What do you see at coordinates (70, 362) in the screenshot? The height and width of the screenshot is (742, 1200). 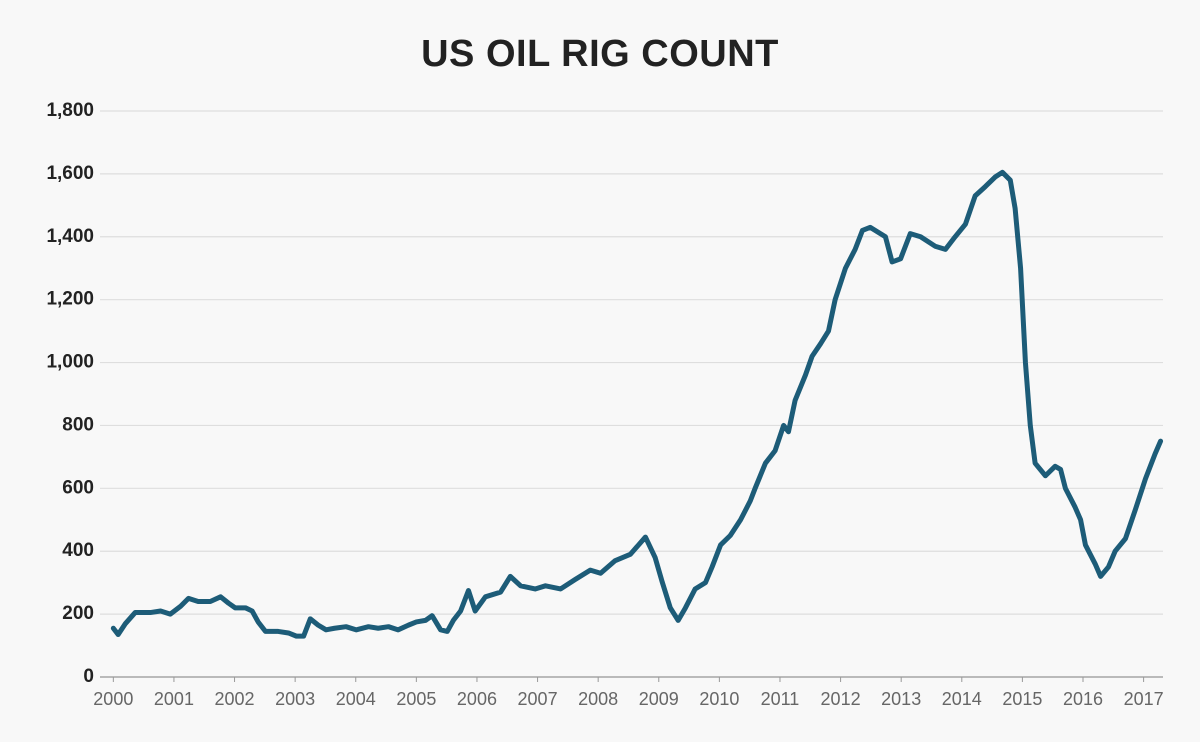 I see `y-tick-label: 1,000` at bounding box center [70, 362].